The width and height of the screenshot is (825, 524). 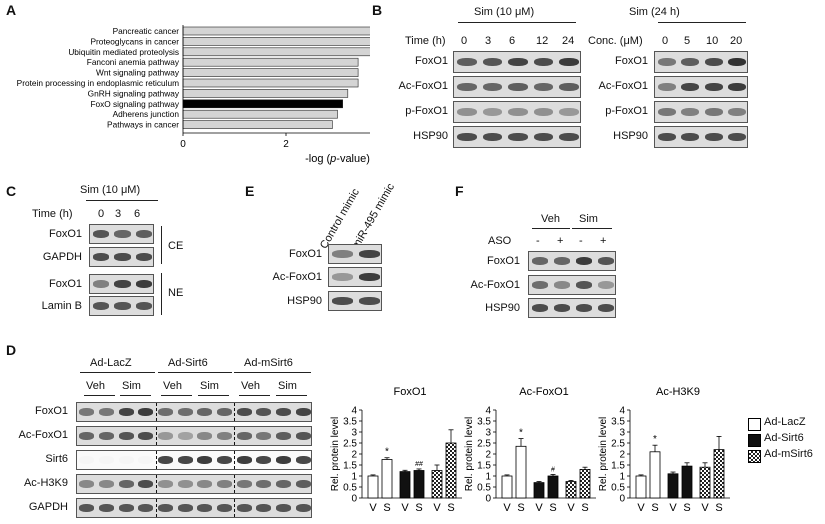 I want to click on f-aso-mark: -, so click(x=581, y=241).